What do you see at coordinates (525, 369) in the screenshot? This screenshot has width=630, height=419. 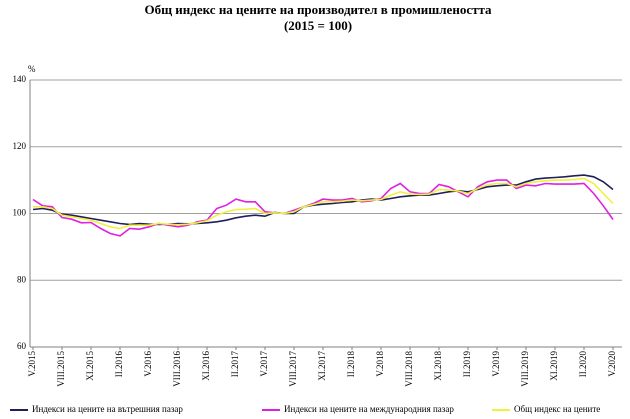 I see `x-tick-label: VIII.2019` at bounding box center [525, 369].